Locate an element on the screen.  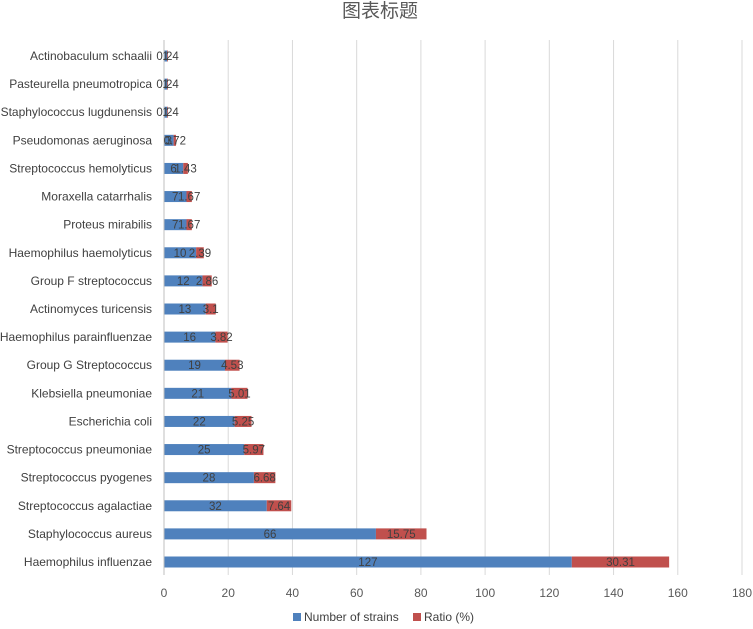
data-label-number-of-strains-pasteurella-pneumotropica: 1 is located at coordinates (165, 85).